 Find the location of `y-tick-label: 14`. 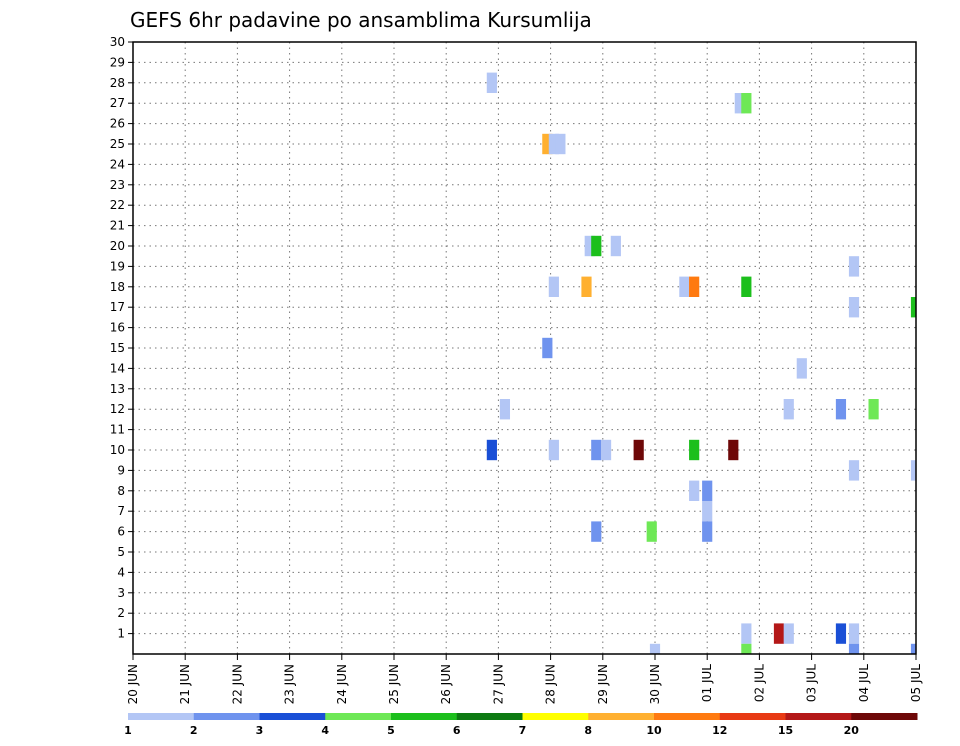

y-tick-label: 14 is located at coordinates (117, 368).